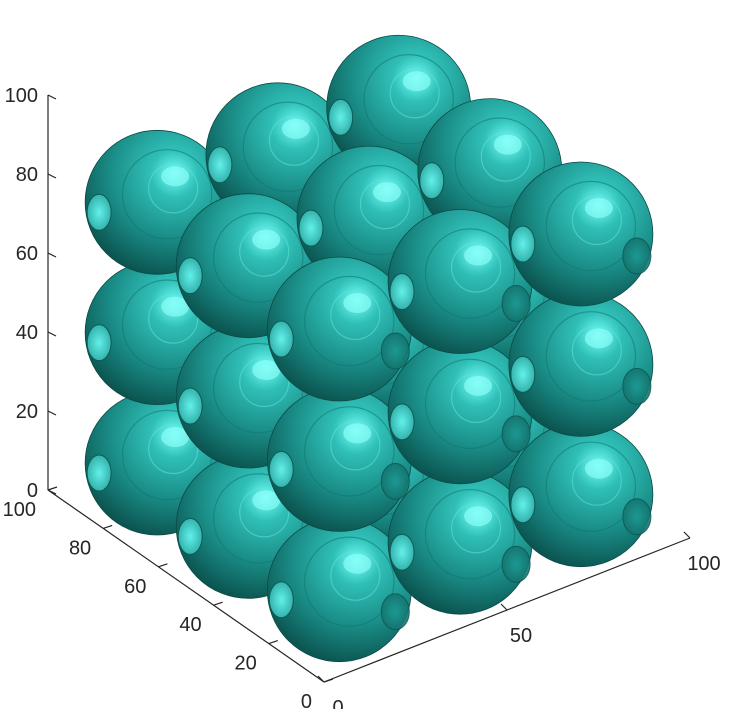  Describe the element at coordinates (135, 587) in the screenshot. I see `y-tick-label: 60` at that location.